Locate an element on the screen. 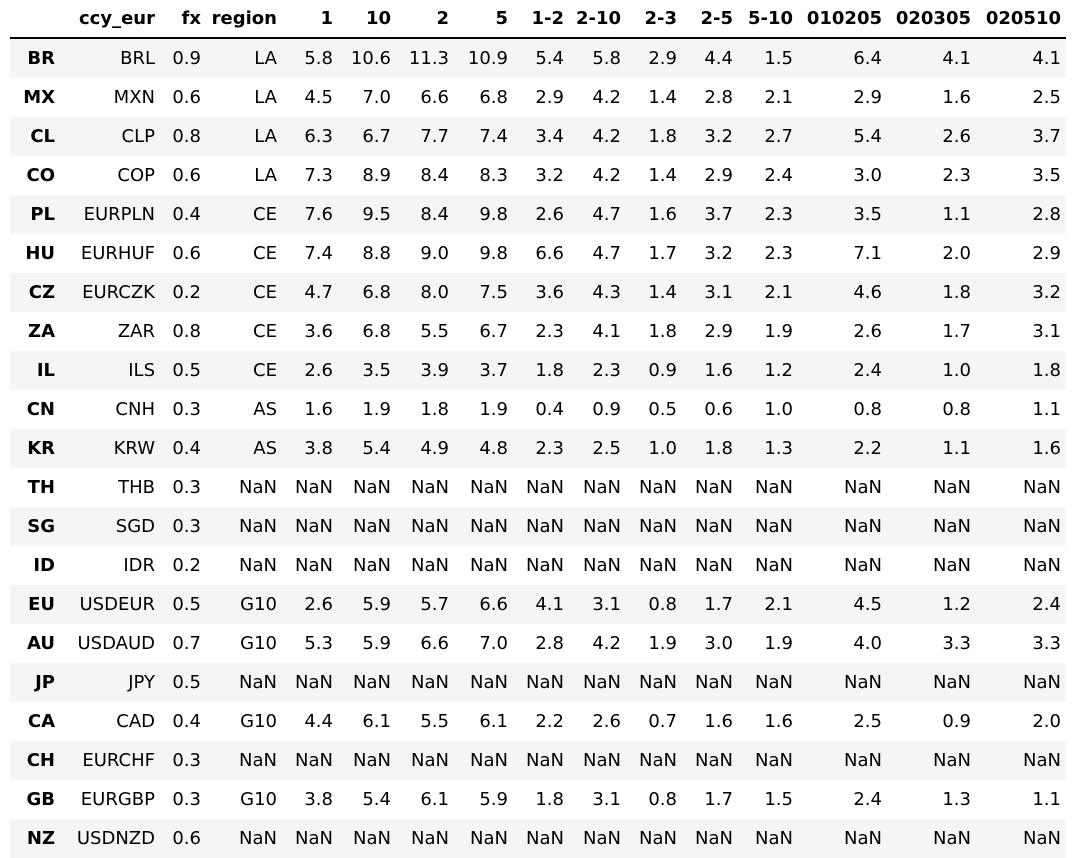  table-cell: 7.0 is located at coordinates (493, 643).